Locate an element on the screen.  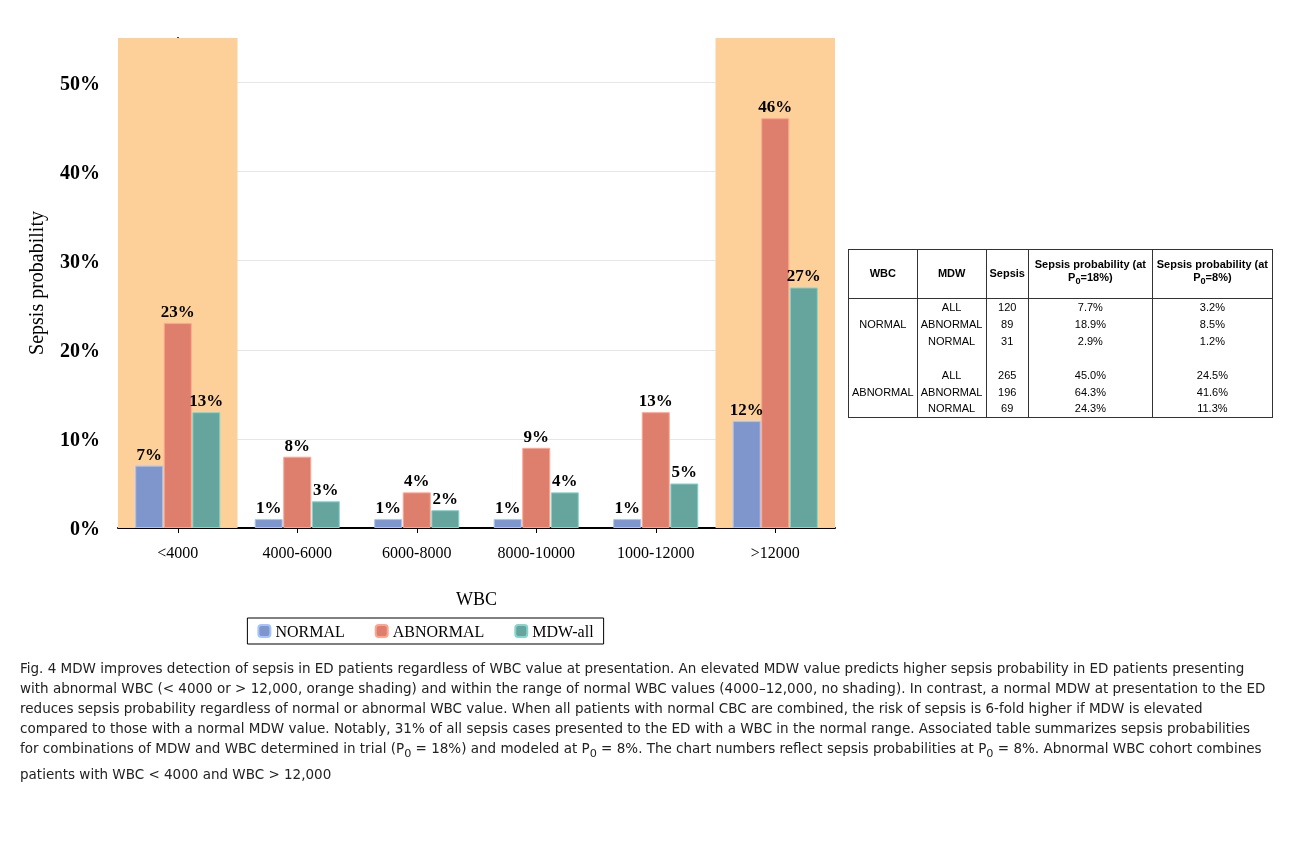
text: 7.7% is located at coordinates (1090, 306).